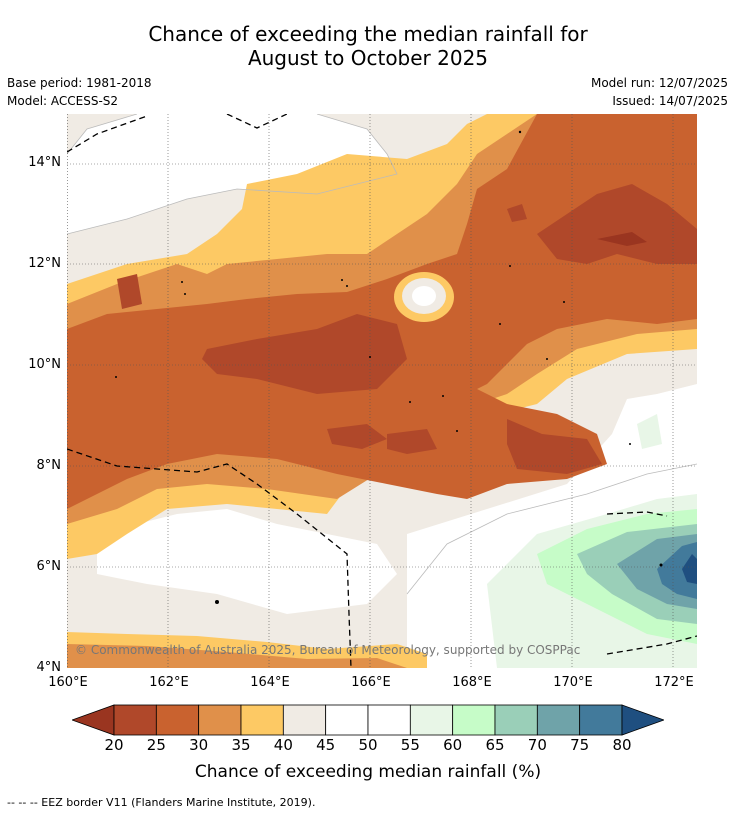 This screenshot has height=816, width=736. What do you see at coordinates (129, 291) in the screenshot?
I see `fill-20-25-west-tiny` at bounding box center [129, 291].